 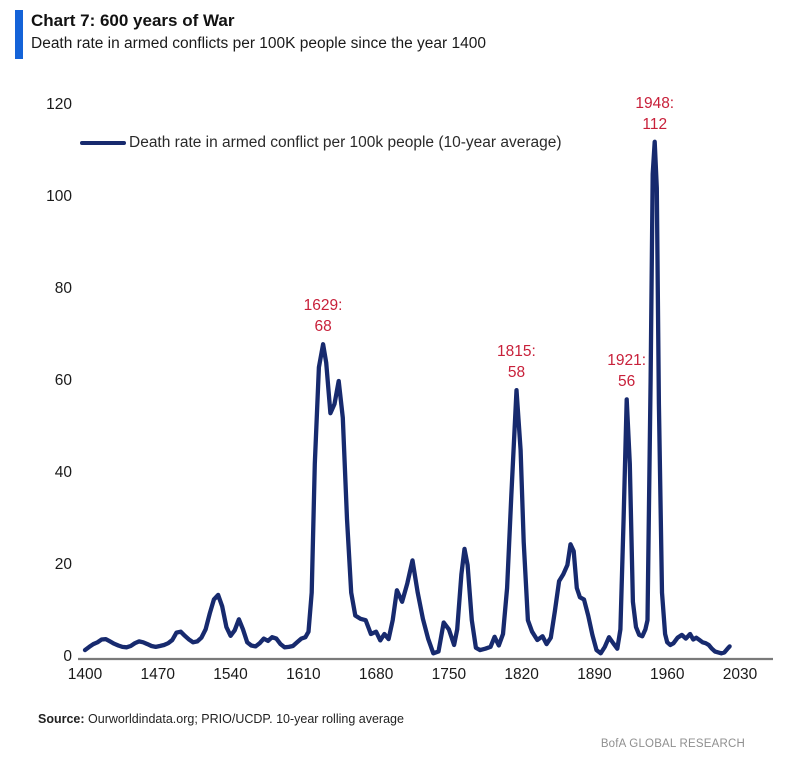 What do you see at coordinates (655, 103) in the screenshot?
I see `annotation-year: 1948:` at bounding box center [655, 103].